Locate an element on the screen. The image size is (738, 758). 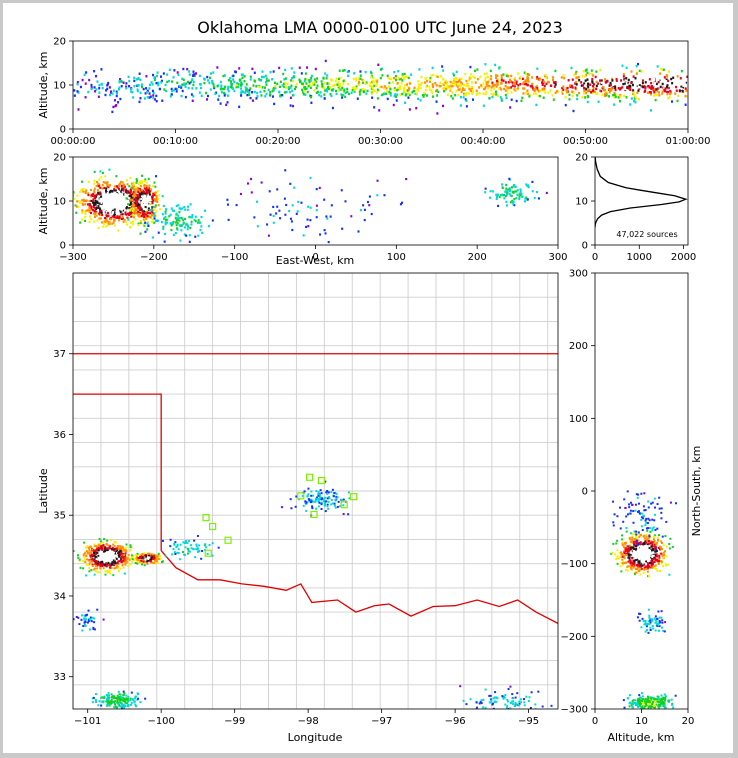
source-count-annotation: 47,022 sources is located at coordinates (646, 234).